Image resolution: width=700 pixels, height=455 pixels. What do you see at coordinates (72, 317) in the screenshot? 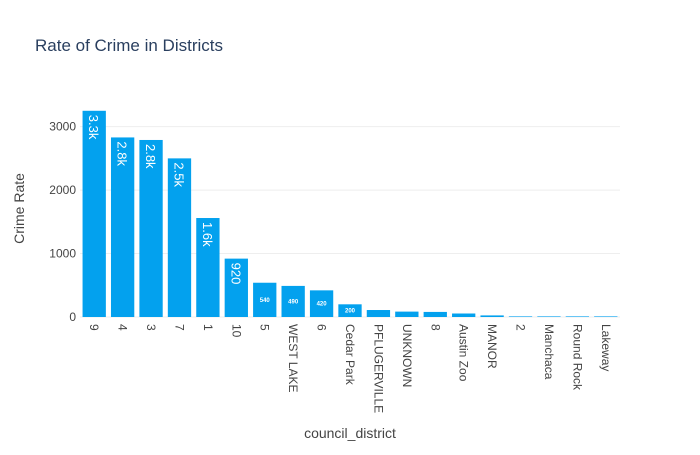
I see `y-tick-label: 0` at bounding box center [72, 317].